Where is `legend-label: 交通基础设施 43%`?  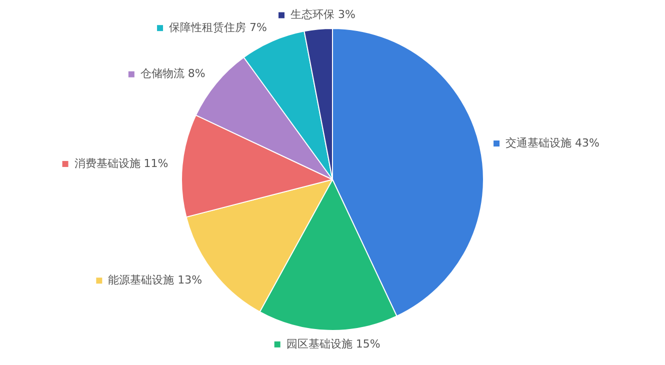 legend-label: 交通基础设施 43% is located at coordinates (553, 143).